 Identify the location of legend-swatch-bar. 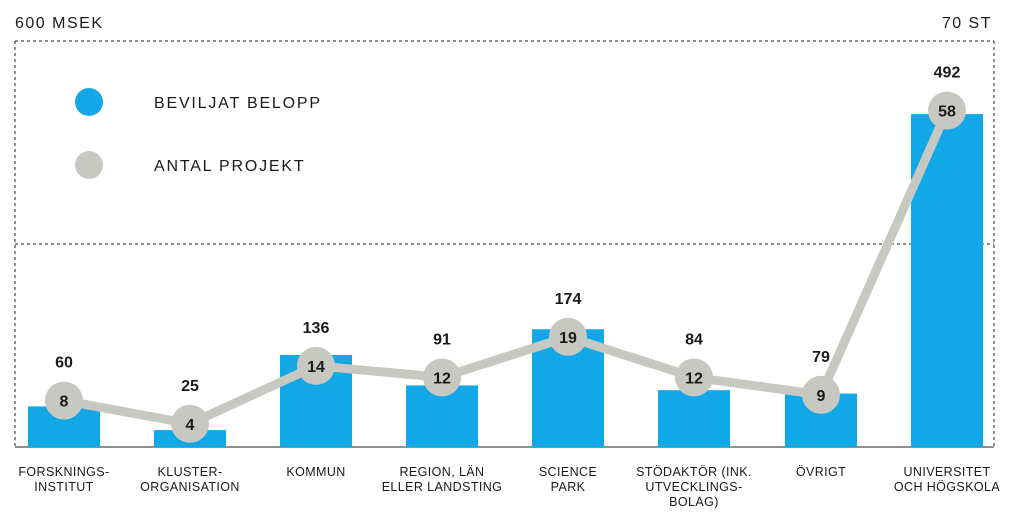
(89, 102).